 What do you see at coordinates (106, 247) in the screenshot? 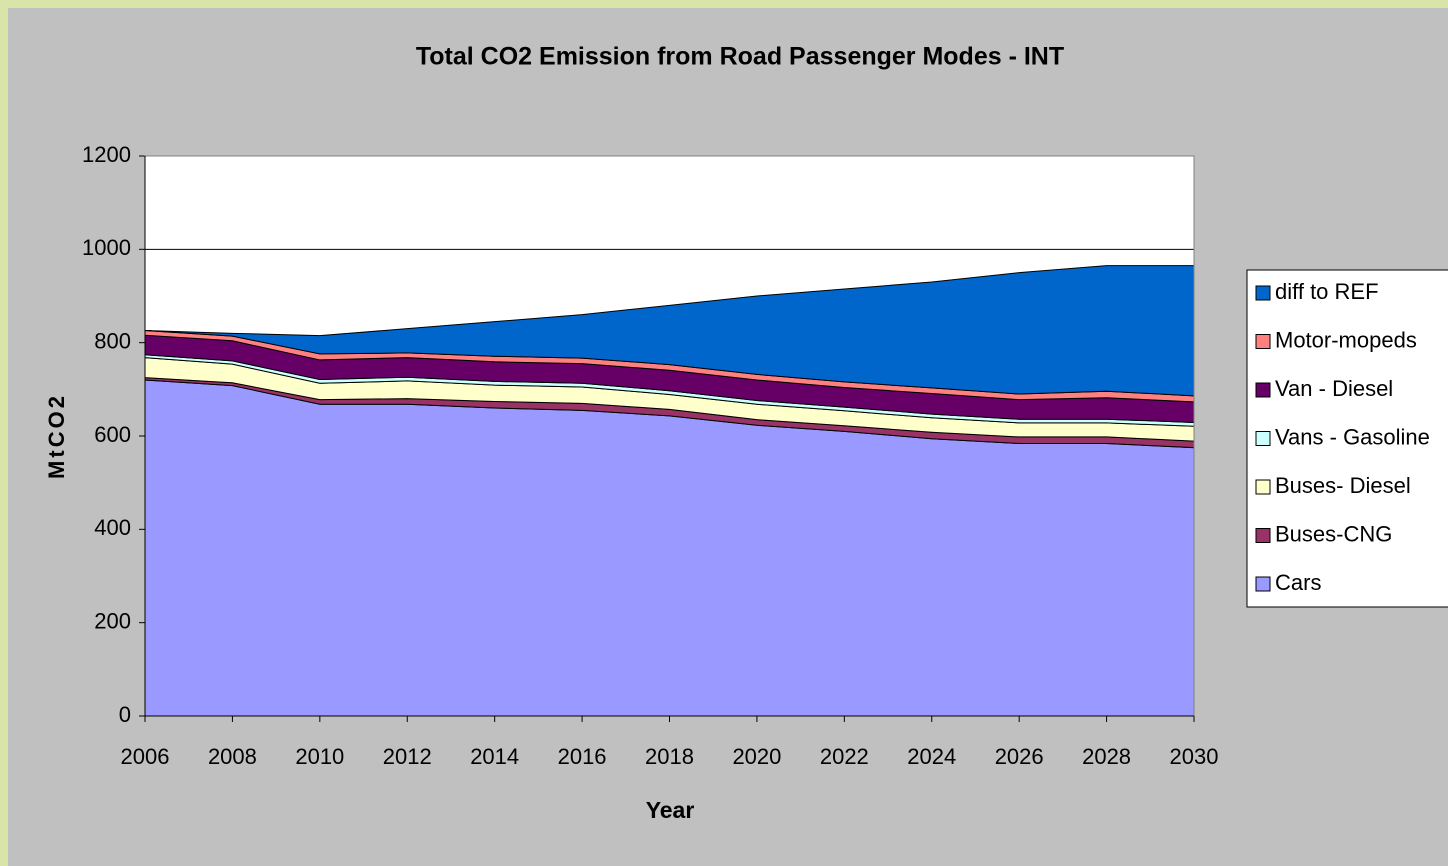
I see `y-tick-label: 1000` at bounding box center [106, 247].